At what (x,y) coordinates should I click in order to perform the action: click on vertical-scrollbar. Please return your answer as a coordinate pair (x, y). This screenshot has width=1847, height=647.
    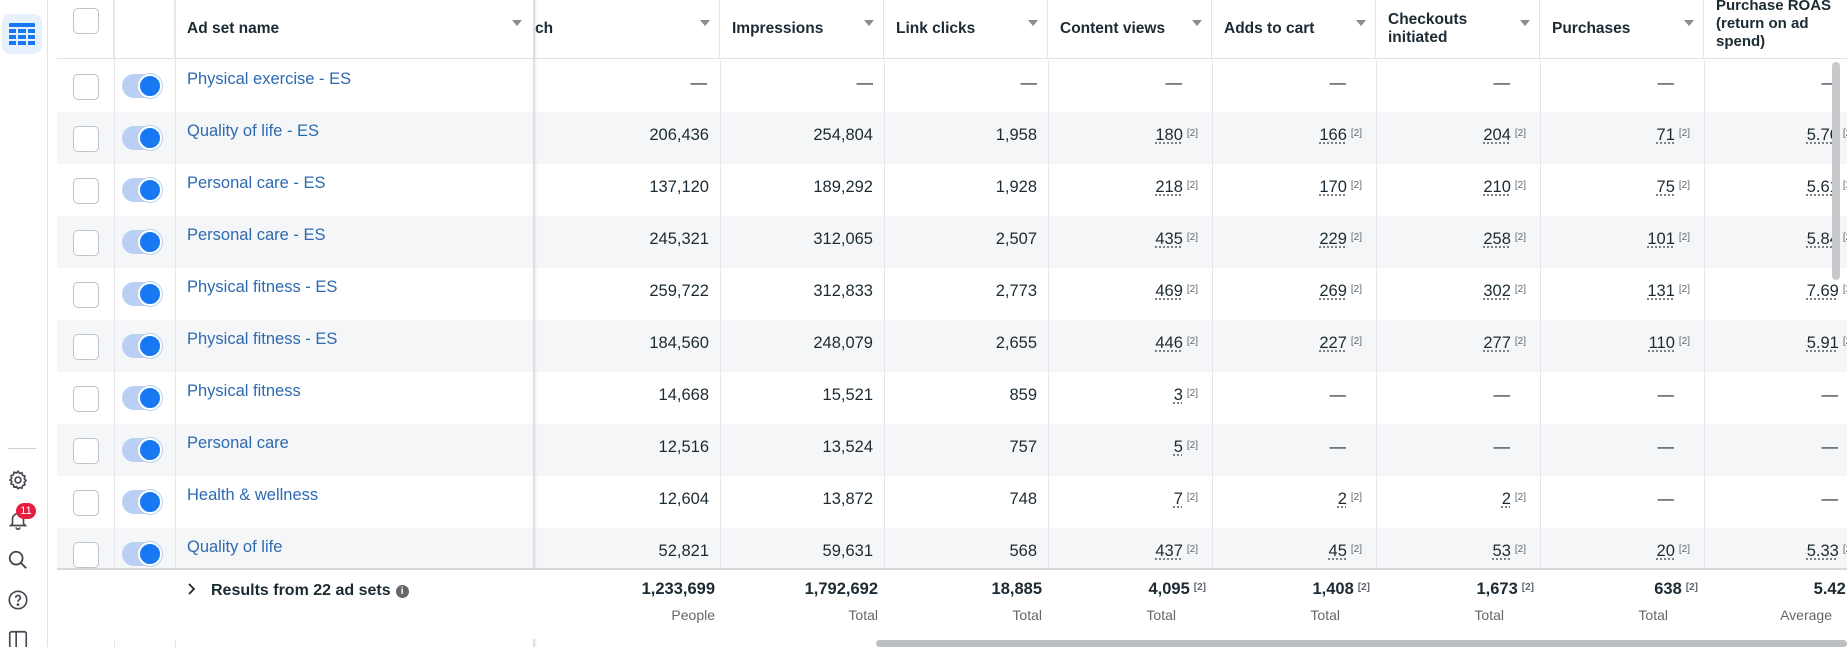
    Looking at the image, I should click on (1836, 171).